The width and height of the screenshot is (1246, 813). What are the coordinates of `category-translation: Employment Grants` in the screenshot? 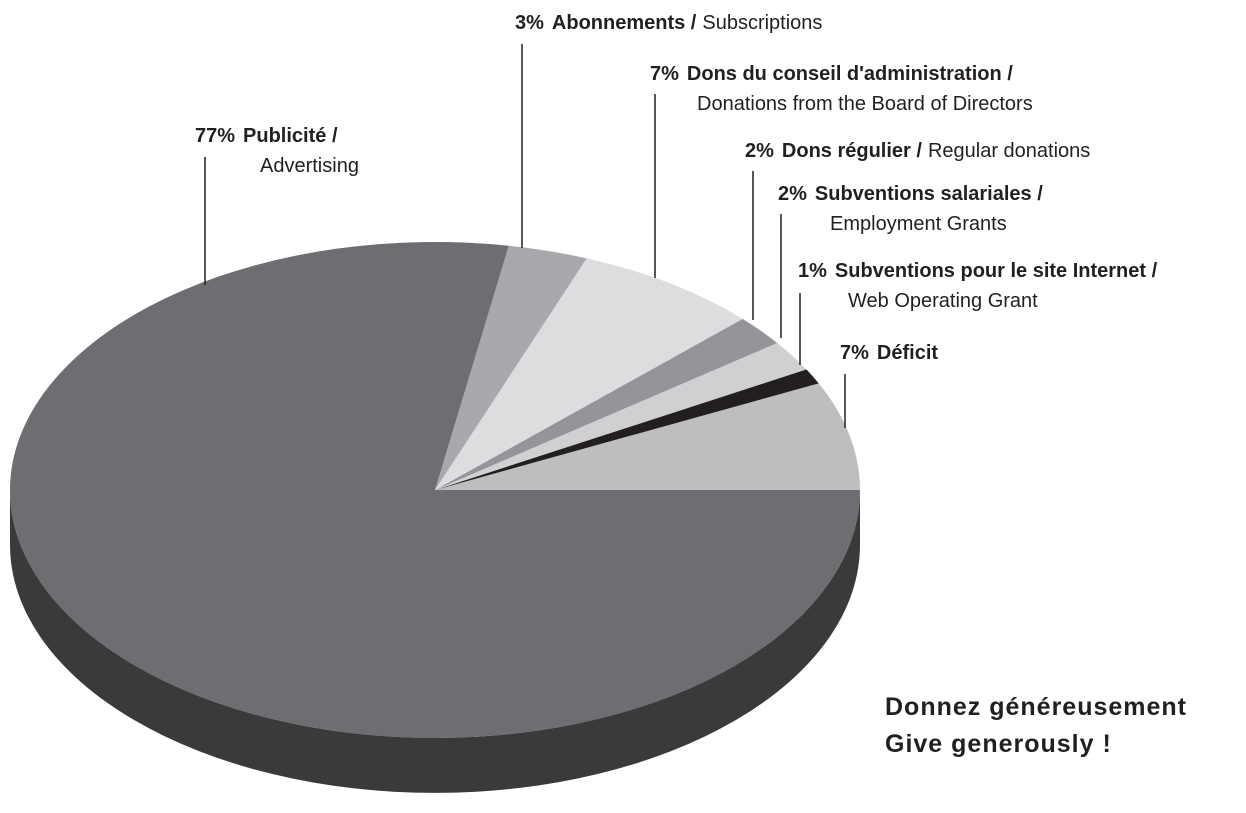 It's located at (918, 224).